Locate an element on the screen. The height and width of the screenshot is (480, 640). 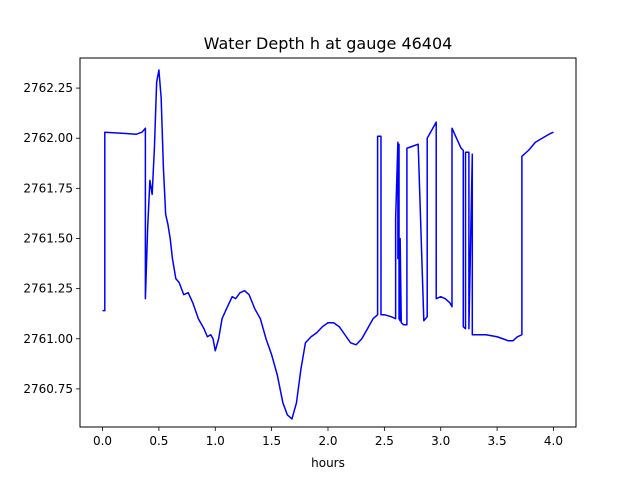
x-axis-label: hours is located at coordinates (328, 463).